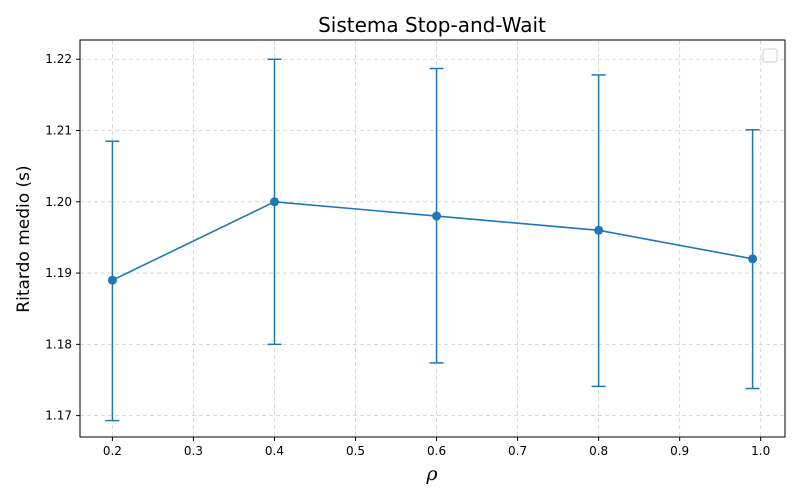 The width and height of the screenshot is (800, 500). What do you see at coordinates (58, 416) in the screenshot?
I see `y-tick-label-0: 1.17` at bounding box center [58, 416].